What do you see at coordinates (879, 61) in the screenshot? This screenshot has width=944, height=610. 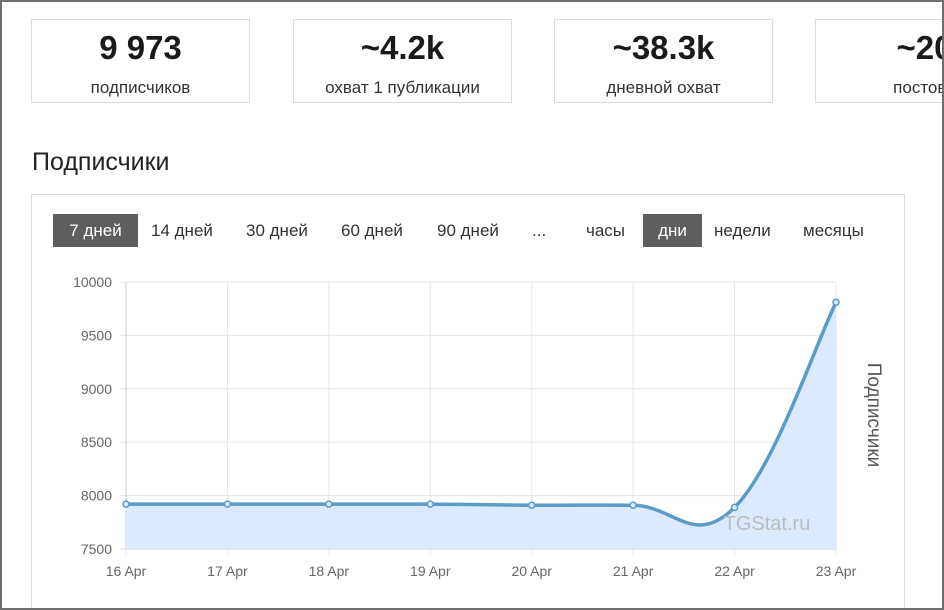 I see `stat-posts: ~20 постов /` at bounding box center [879, 61].